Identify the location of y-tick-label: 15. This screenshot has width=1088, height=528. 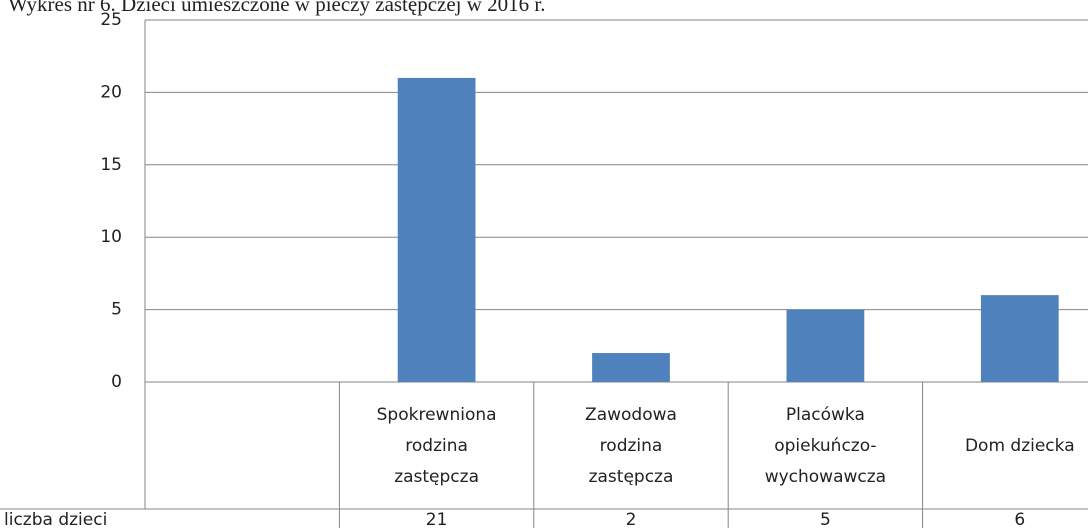
(111, 165).